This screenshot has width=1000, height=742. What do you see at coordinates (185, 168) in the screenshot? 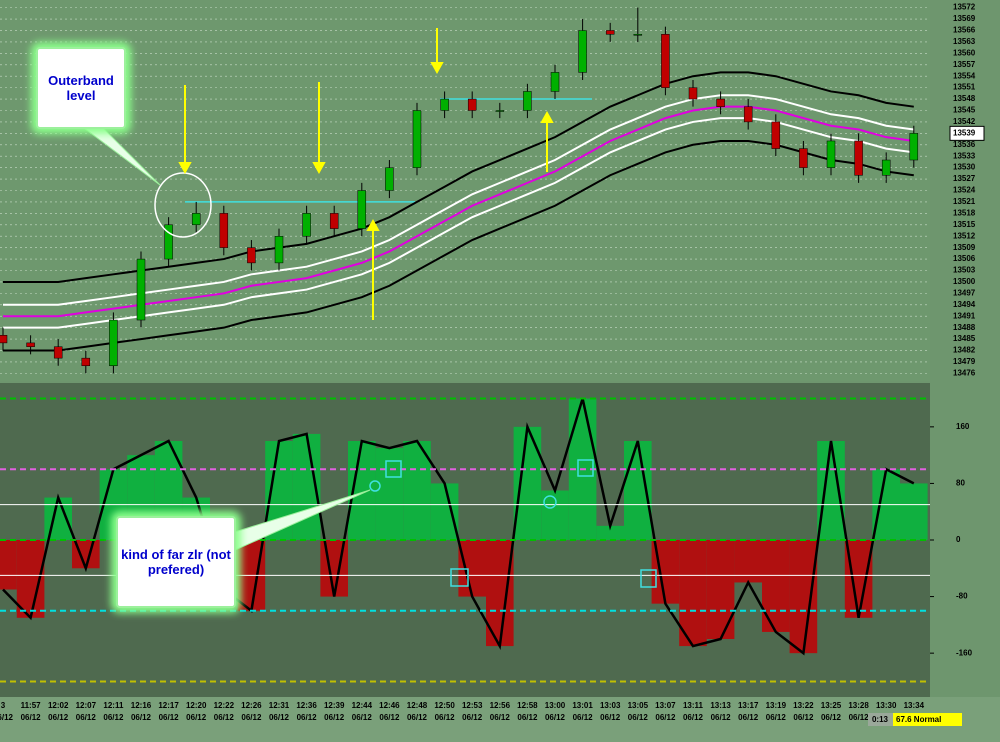
I see `arrow-head` at bounding box center [185, 168].